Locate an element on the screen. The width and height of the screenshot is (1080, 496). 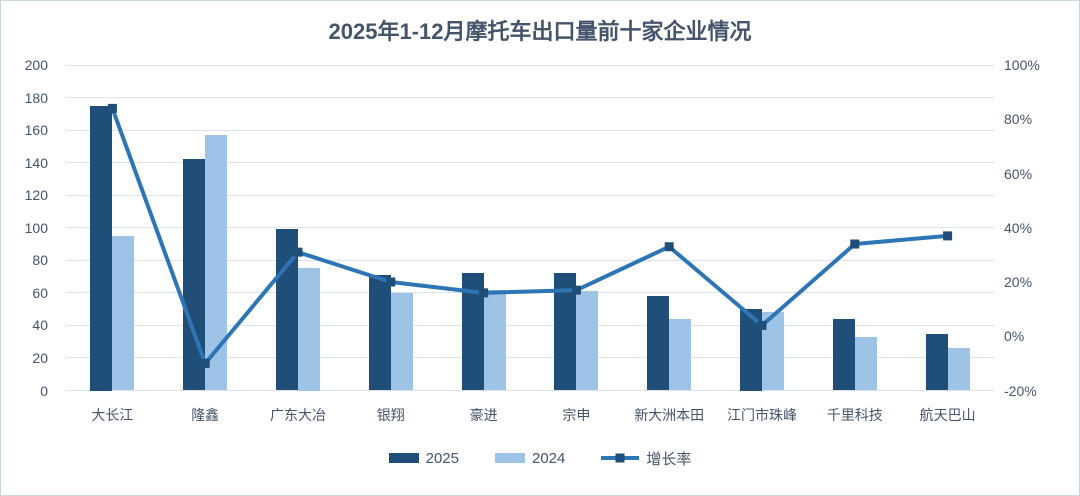
category-label-千里科技: 千里科技 is located at coordinates (854, 415).